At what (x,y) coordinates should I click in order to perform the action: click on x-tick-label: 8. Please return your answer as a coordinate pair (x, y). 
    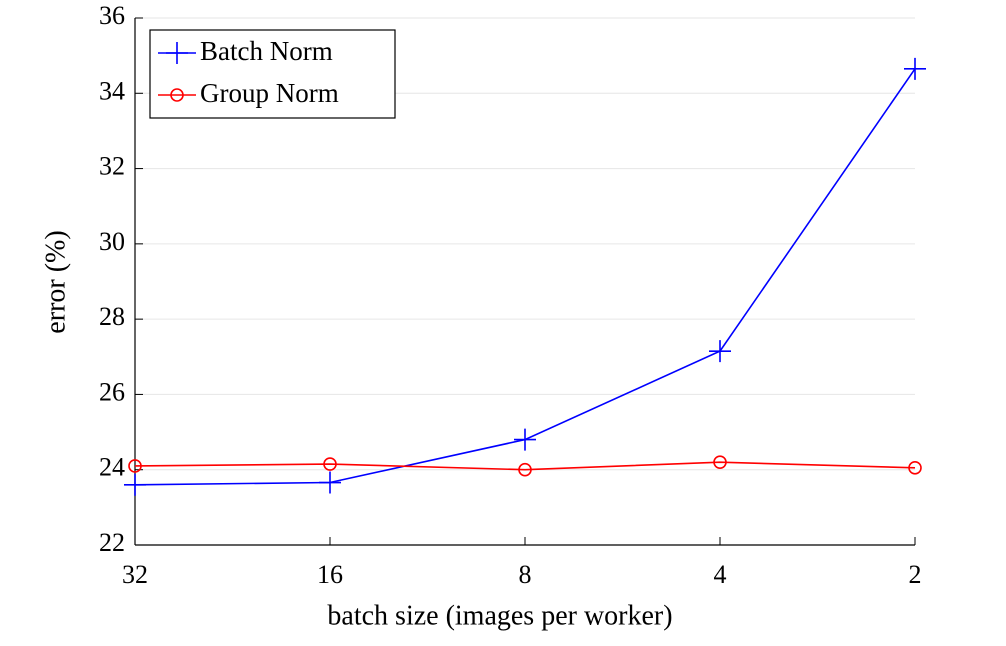
    Looking at the image, I should click on (525, 574).